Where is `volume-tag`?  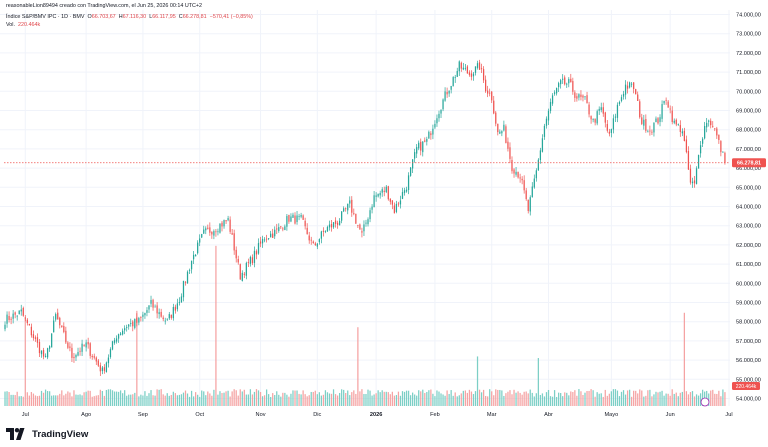 volume-tag is located at coordinates (746, 386).